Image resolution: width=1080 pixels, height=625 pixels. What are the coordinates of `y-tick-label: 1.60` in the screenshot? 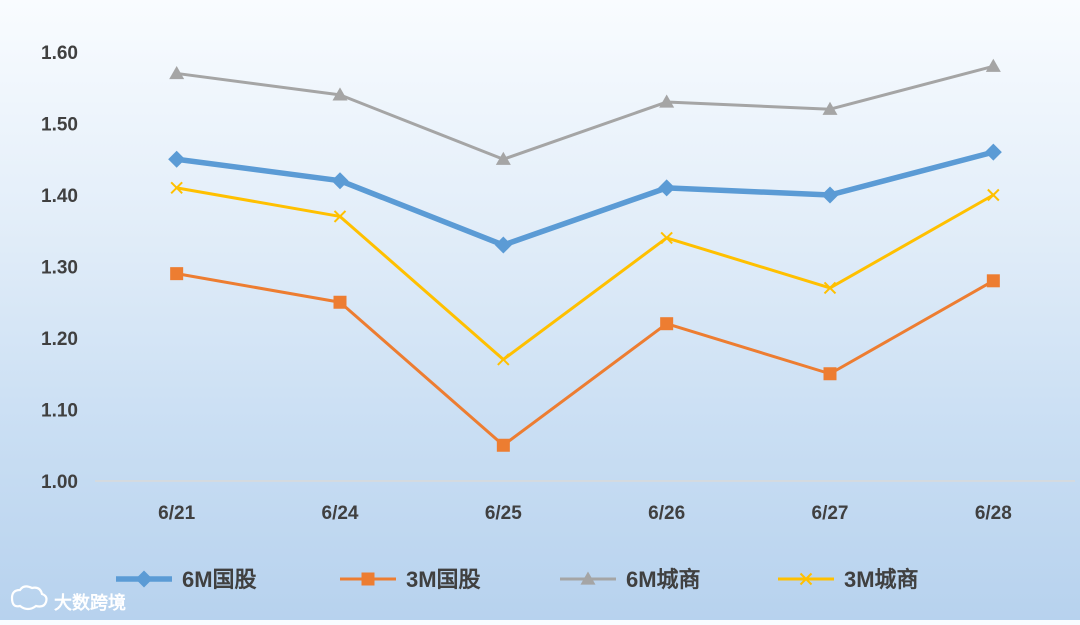 It's located at (59, 53).